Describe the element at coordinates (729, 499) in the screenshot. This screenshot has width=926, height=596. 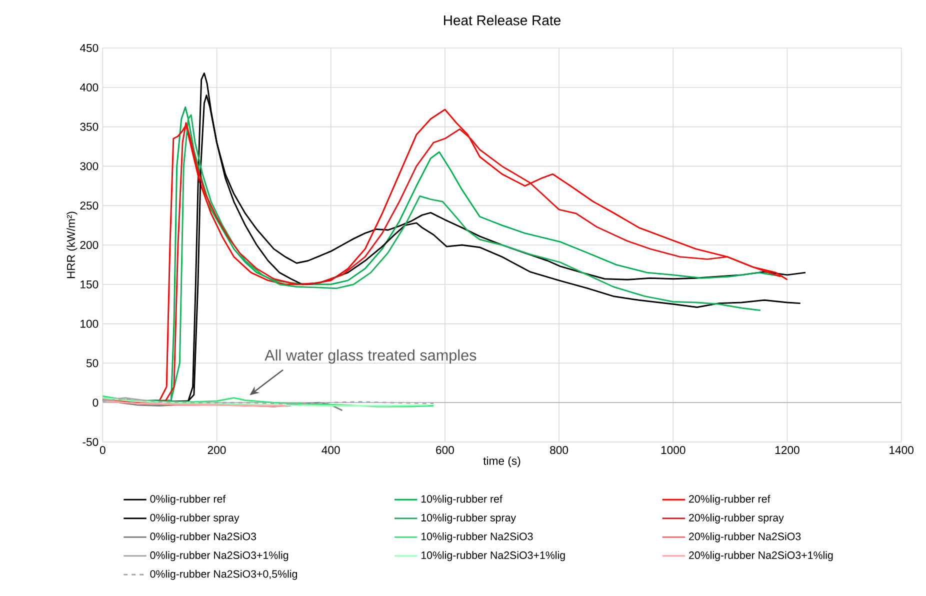
I see `legend-label: 20%lig-rubber ref` at that location.